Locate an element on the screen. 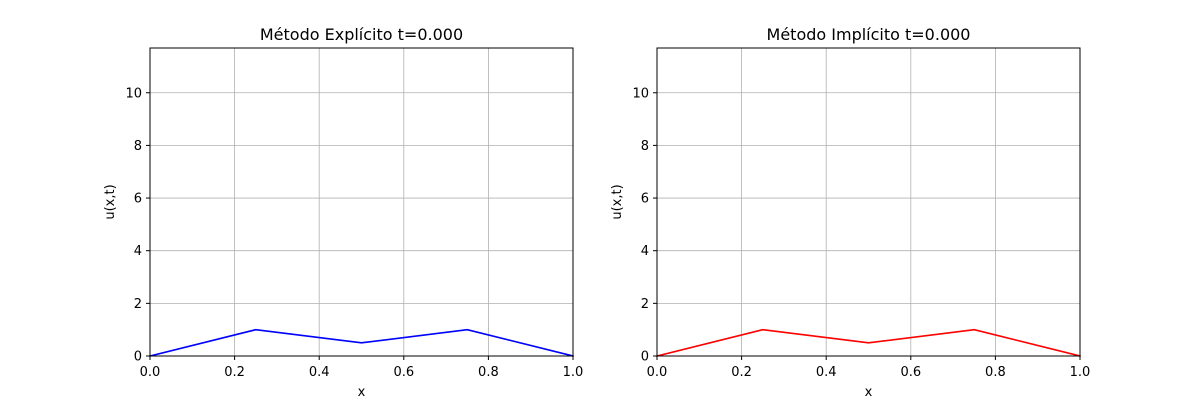 This screenshot has width=1200, height=404. chart-title: Método Implícito t=0.000 is located at coordinates (869, 34).